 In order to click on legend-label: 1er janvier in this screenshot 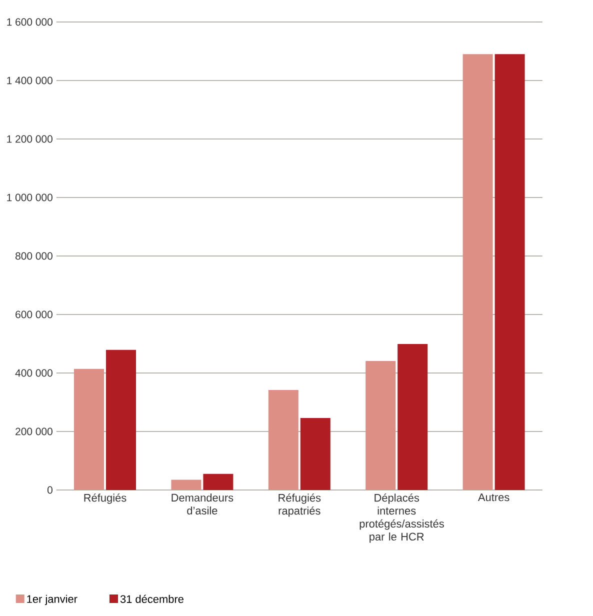, I will do `click(52, 600)`.